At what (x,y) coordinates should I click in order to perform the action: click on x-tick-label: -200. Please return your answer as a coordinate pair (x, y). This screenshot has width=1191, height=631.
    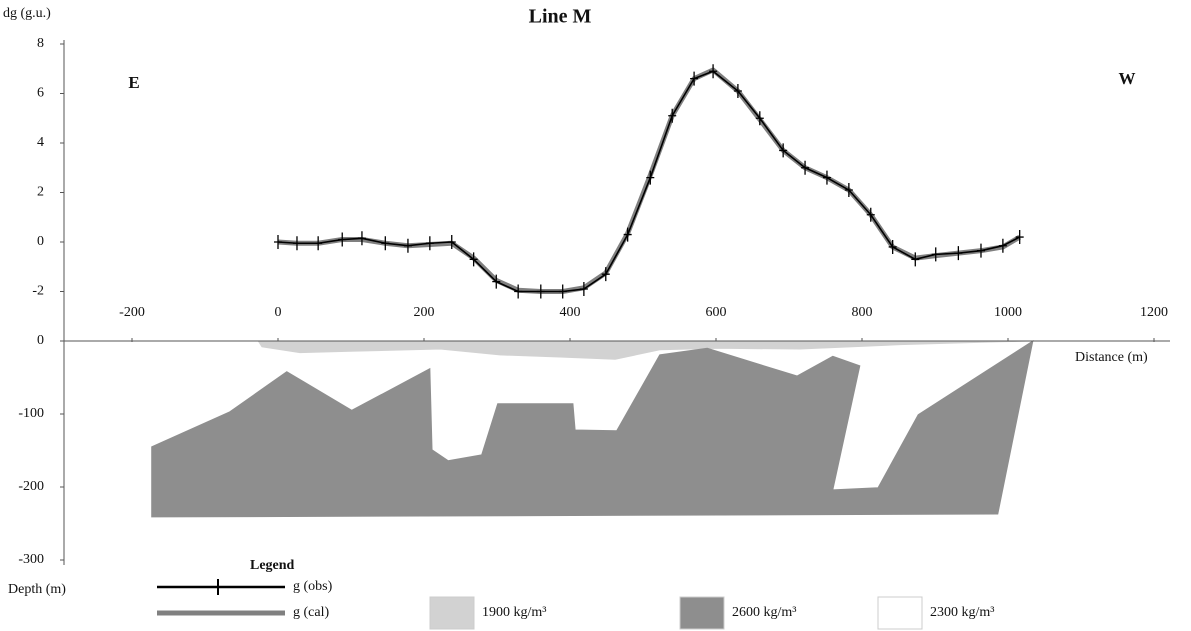
    Looking at the image, I should click on (132, 312).